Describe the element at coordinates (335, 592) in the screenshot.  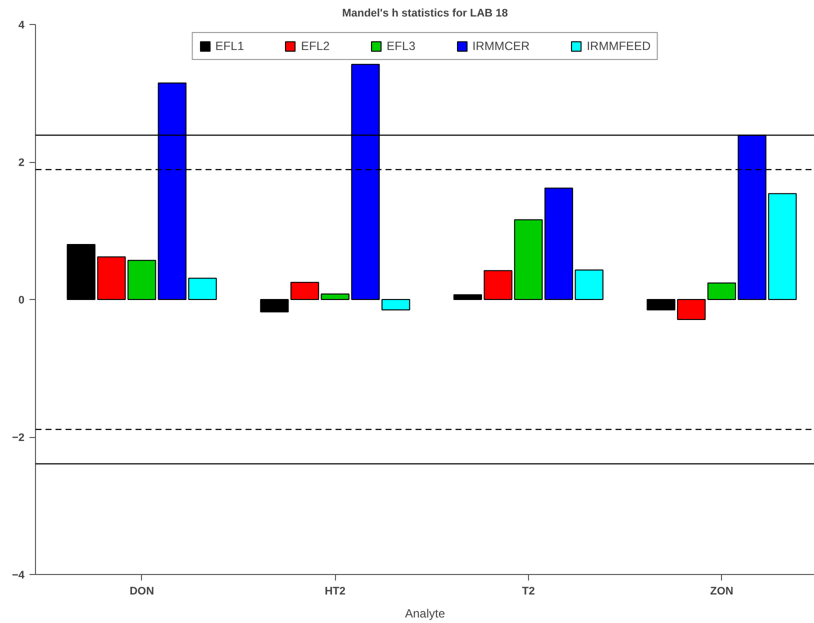
I see `x-tick-label: HT2` at that location.